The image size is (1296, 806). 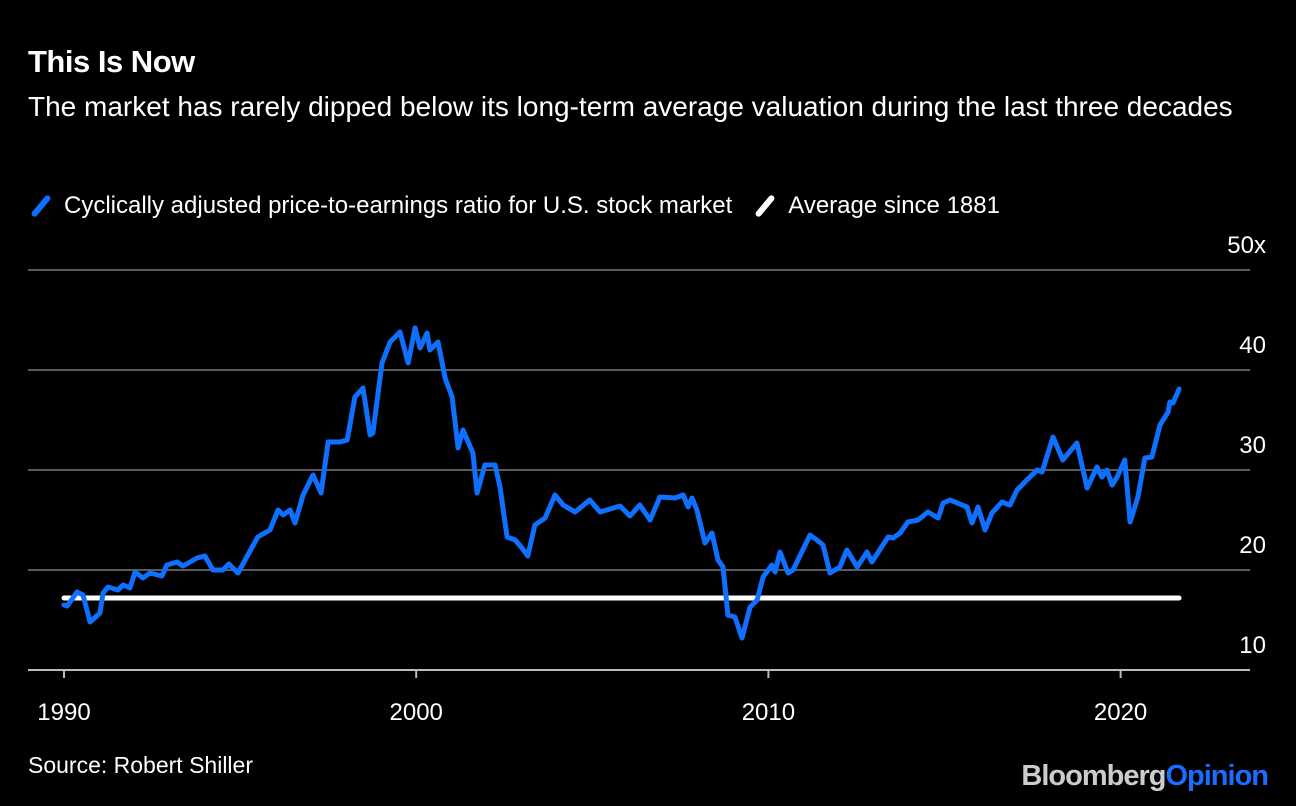 What do you see at coordinates (1252, 445) in the screenshot?
I see `y-tick-label: 30` at bounding box center [1252, 445].